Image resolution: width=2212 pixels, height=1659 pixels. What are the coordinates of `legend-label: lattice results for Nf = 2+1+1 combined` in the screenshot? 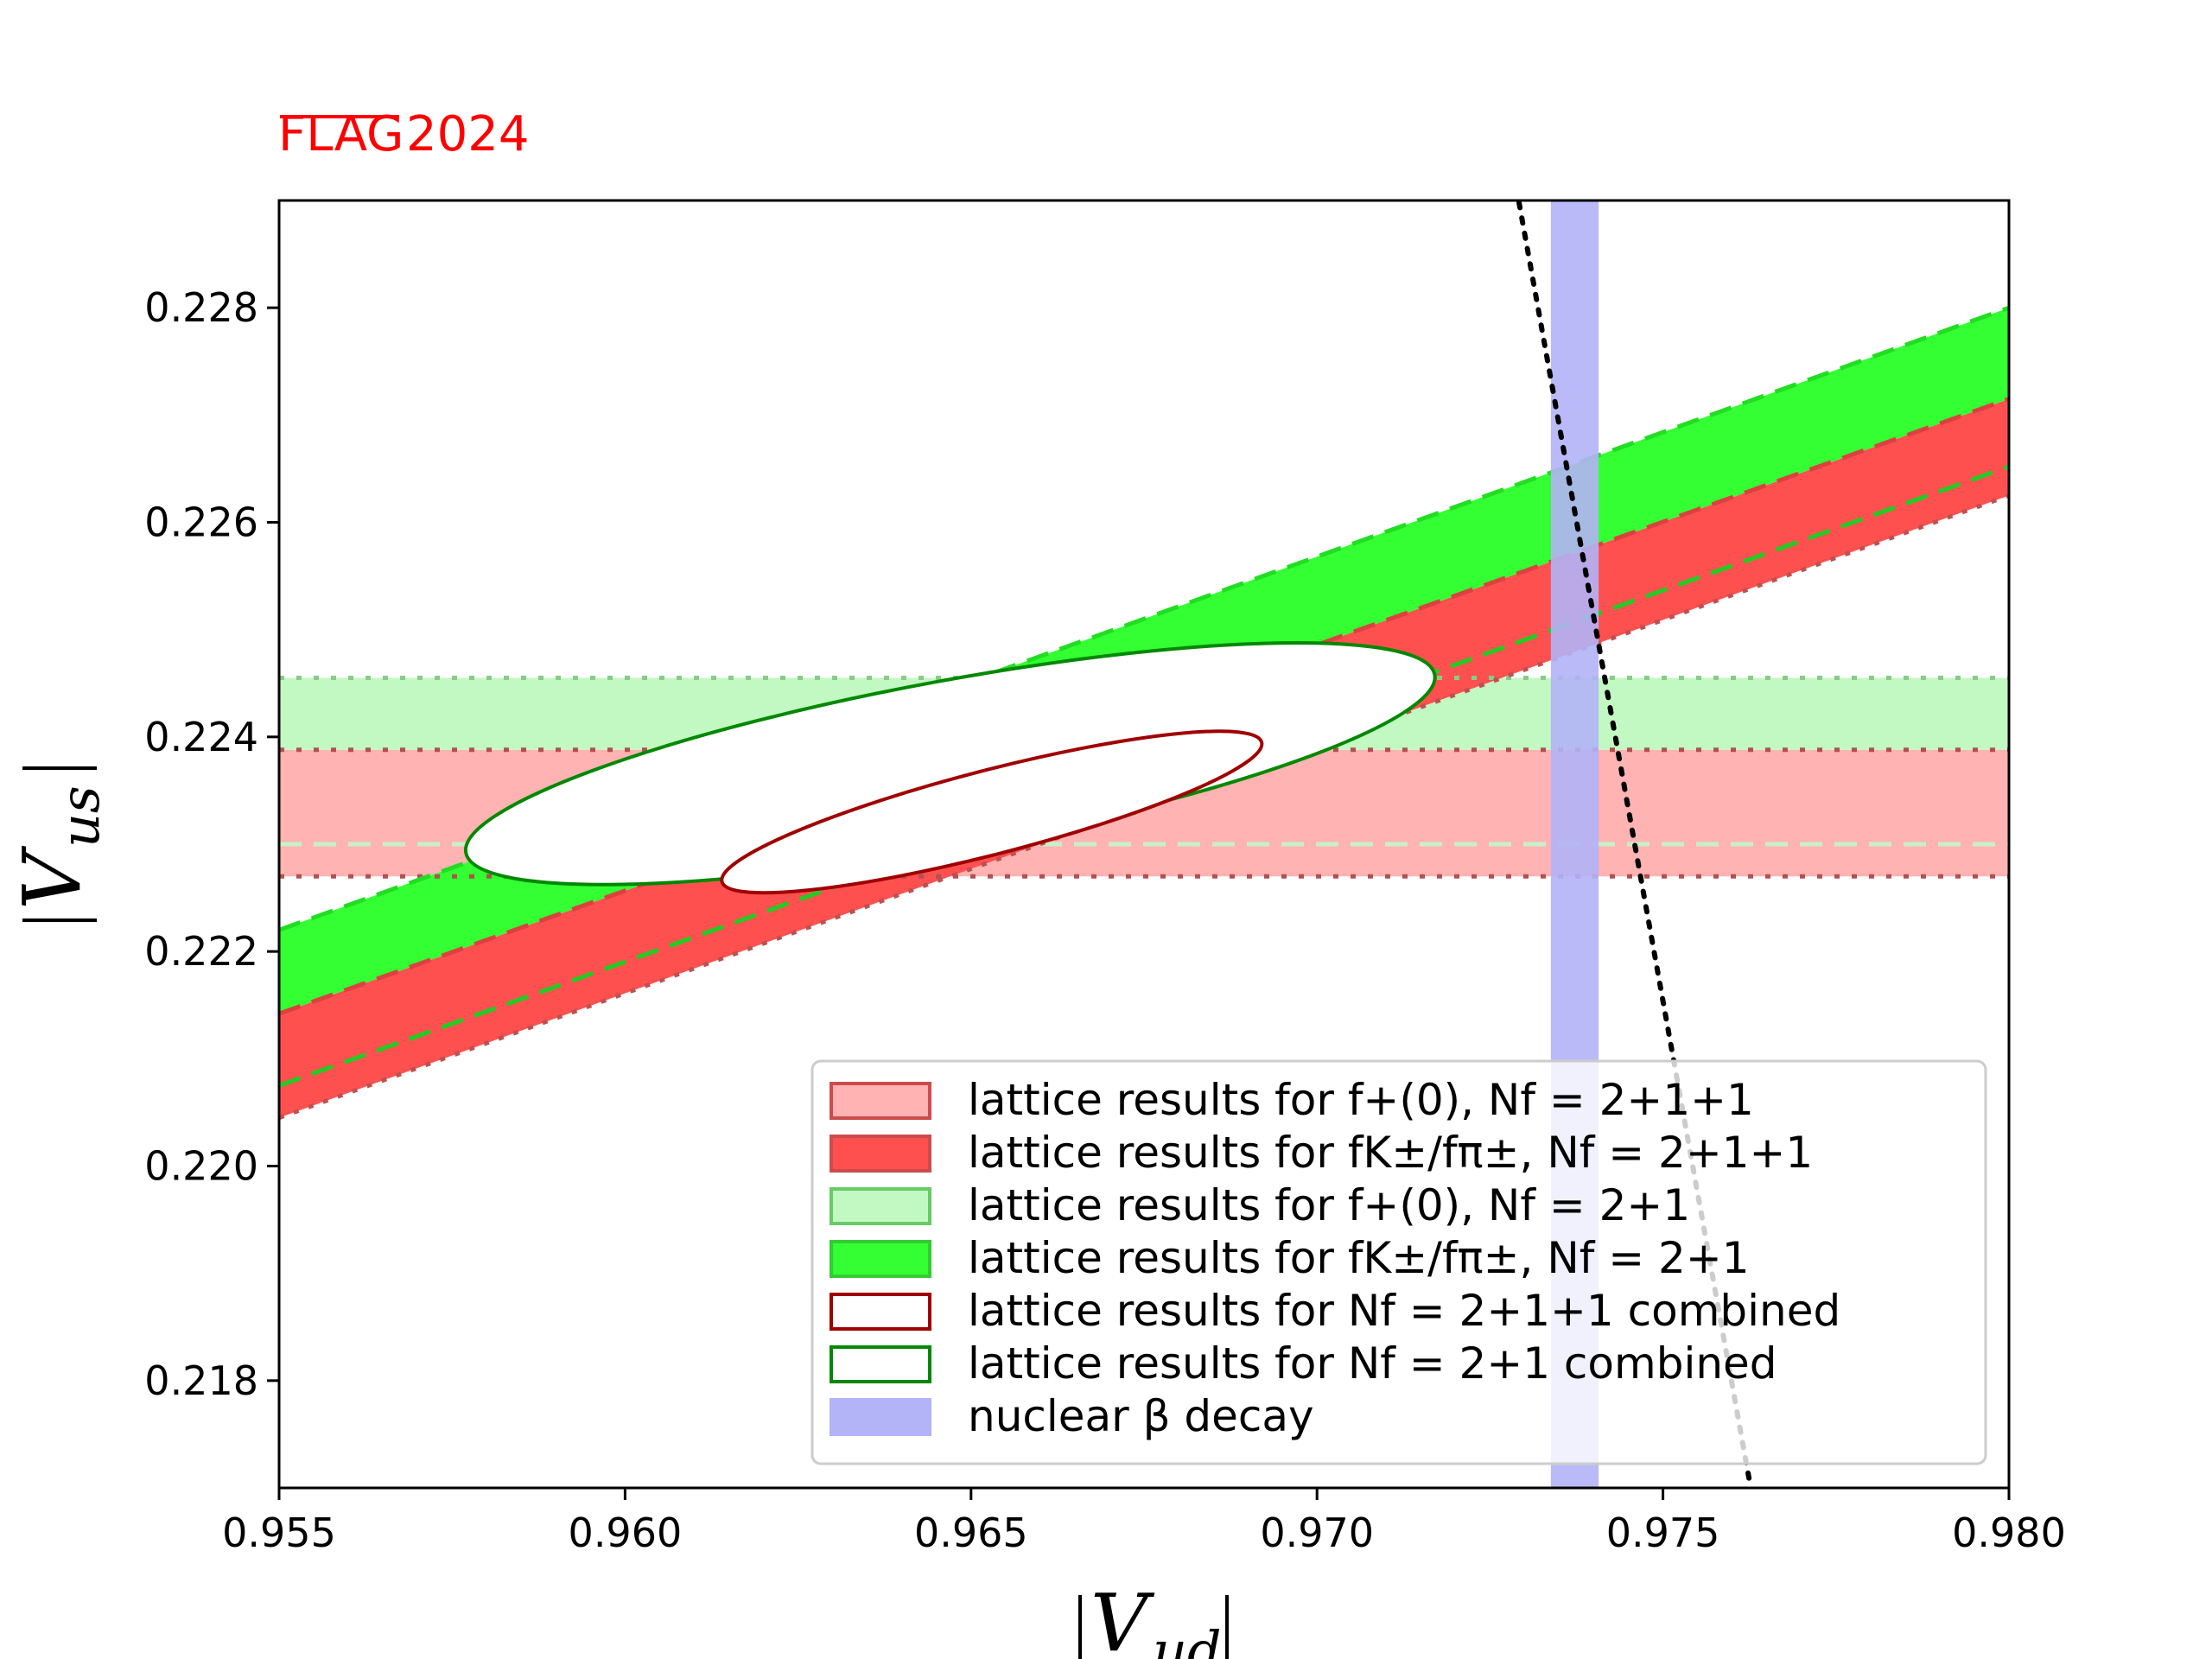 It's located at (1404, 1311).